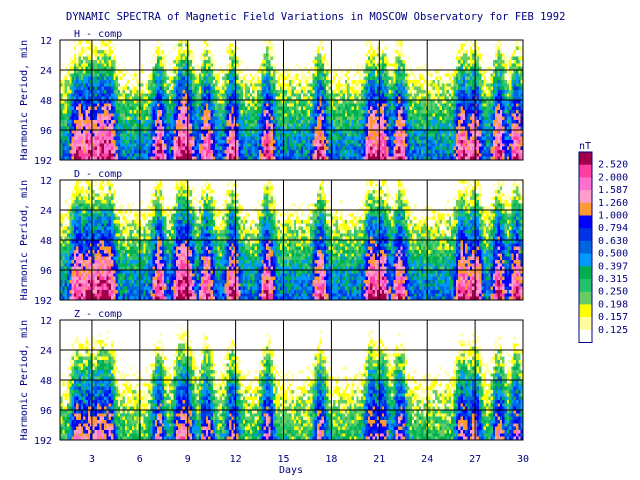 The image size is (640, 480). What do you see at coordinates (613, 216) in the screenshot?
I see `colorbar-level: 1.000` at bounding box center [613, 216].